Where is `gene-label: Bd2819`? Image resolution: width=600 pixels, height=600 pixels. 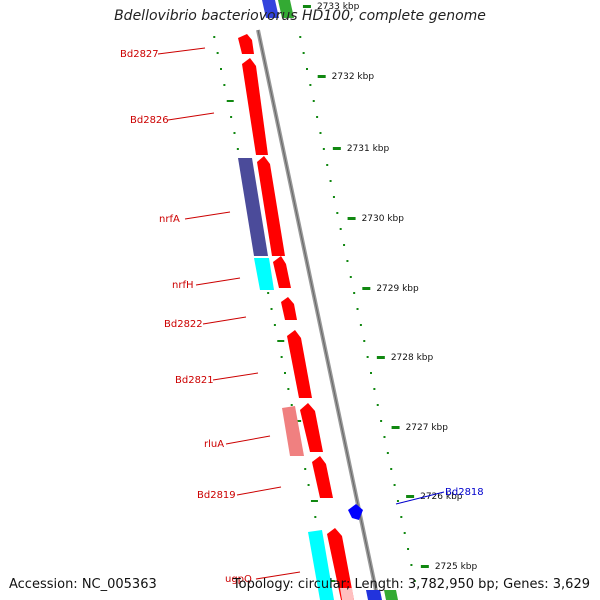
gene-label: Bd2819 is located at coordinates (216, 495).